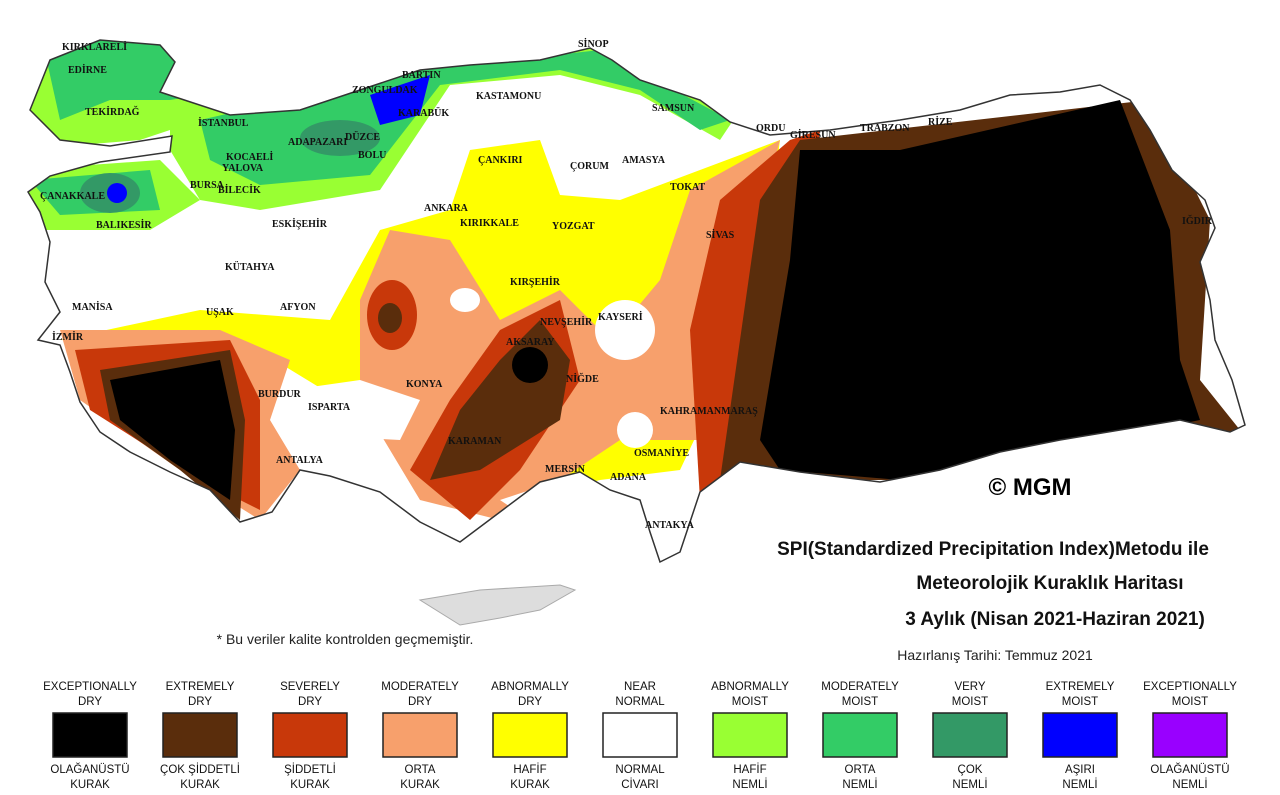 The image size is (1280, 795). Describe the element at coordinates (885, 128) in the screenshot. I see `city-label: TRABZON` at that location.